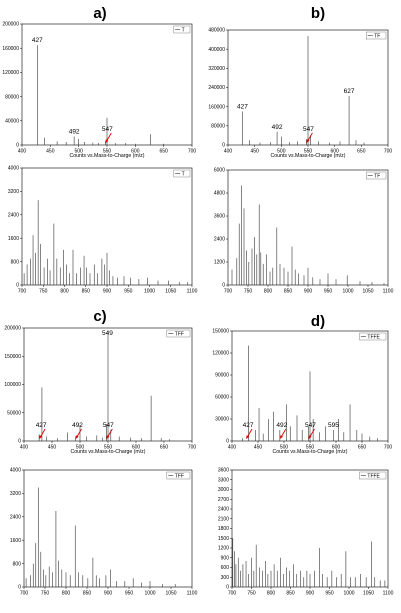 This screenshot has height=613, width=401. What do you see at coordinates (222, 376) in the screenshot?
I see `y-tick-label: 90000` at bounding box center [222, 376].